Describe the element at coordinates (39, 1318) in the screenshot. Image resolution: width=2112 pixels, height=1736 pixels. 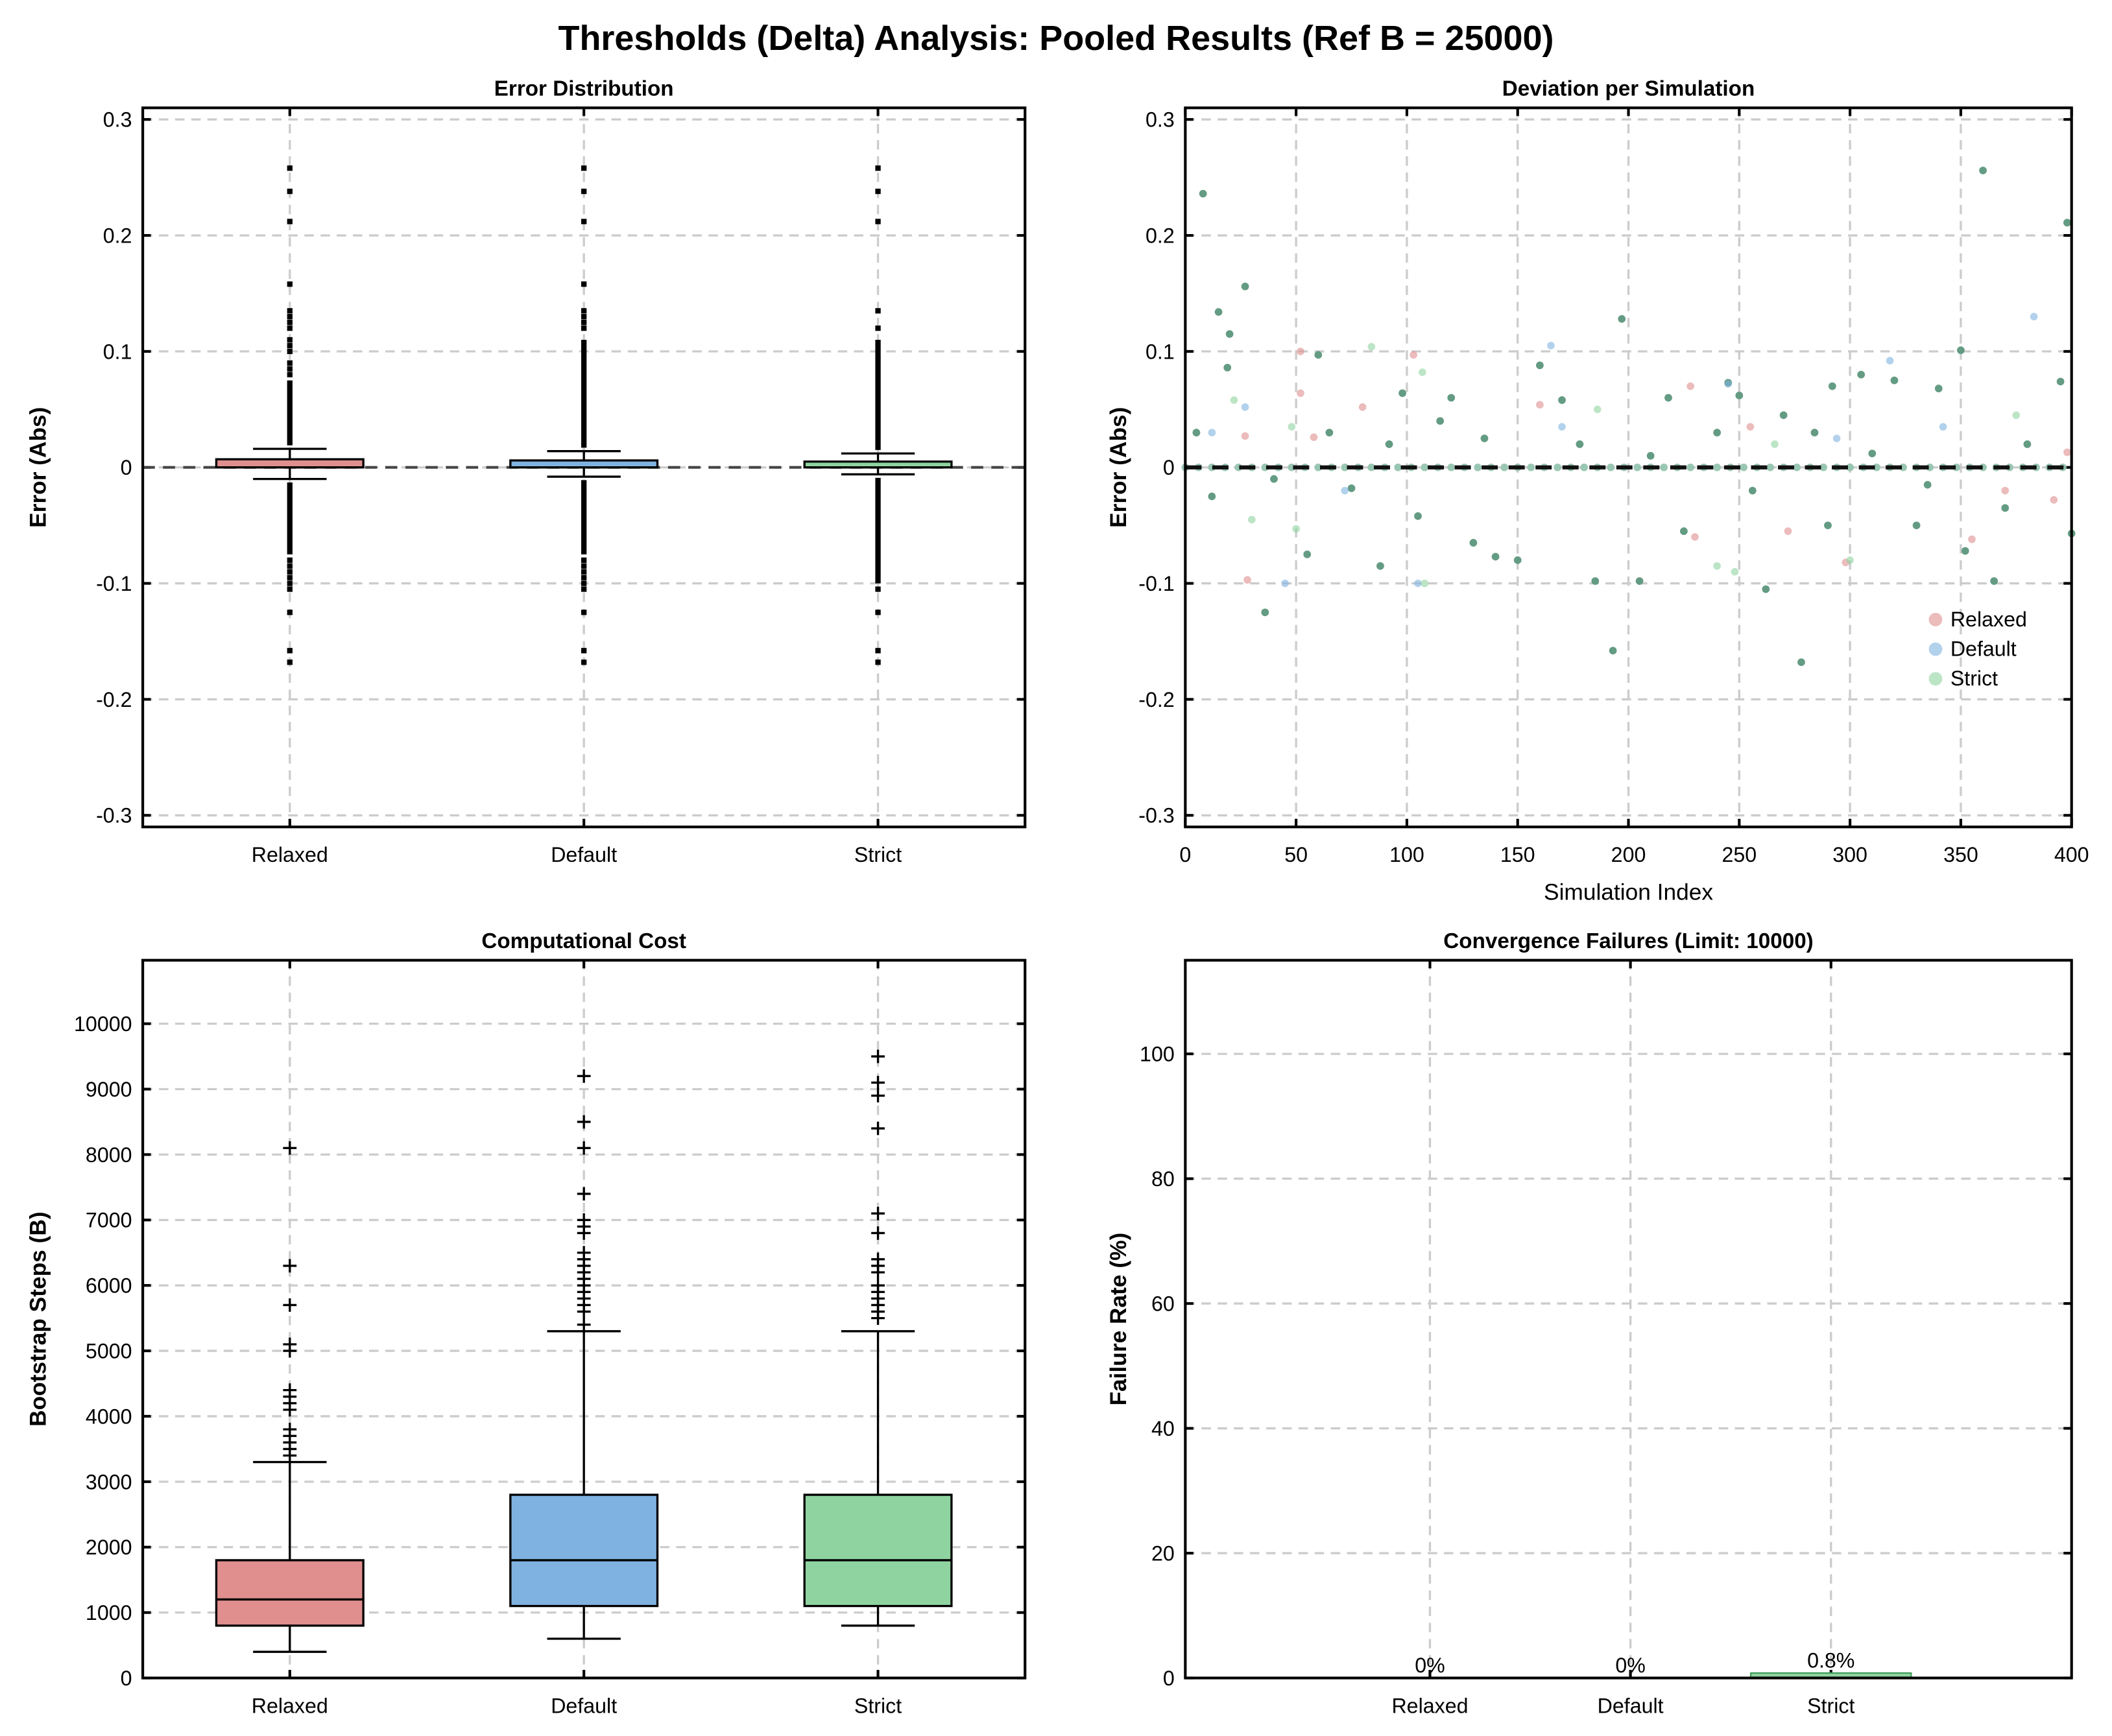
I see `y-axis-label: Bootstrap Steps (B)` at that location.